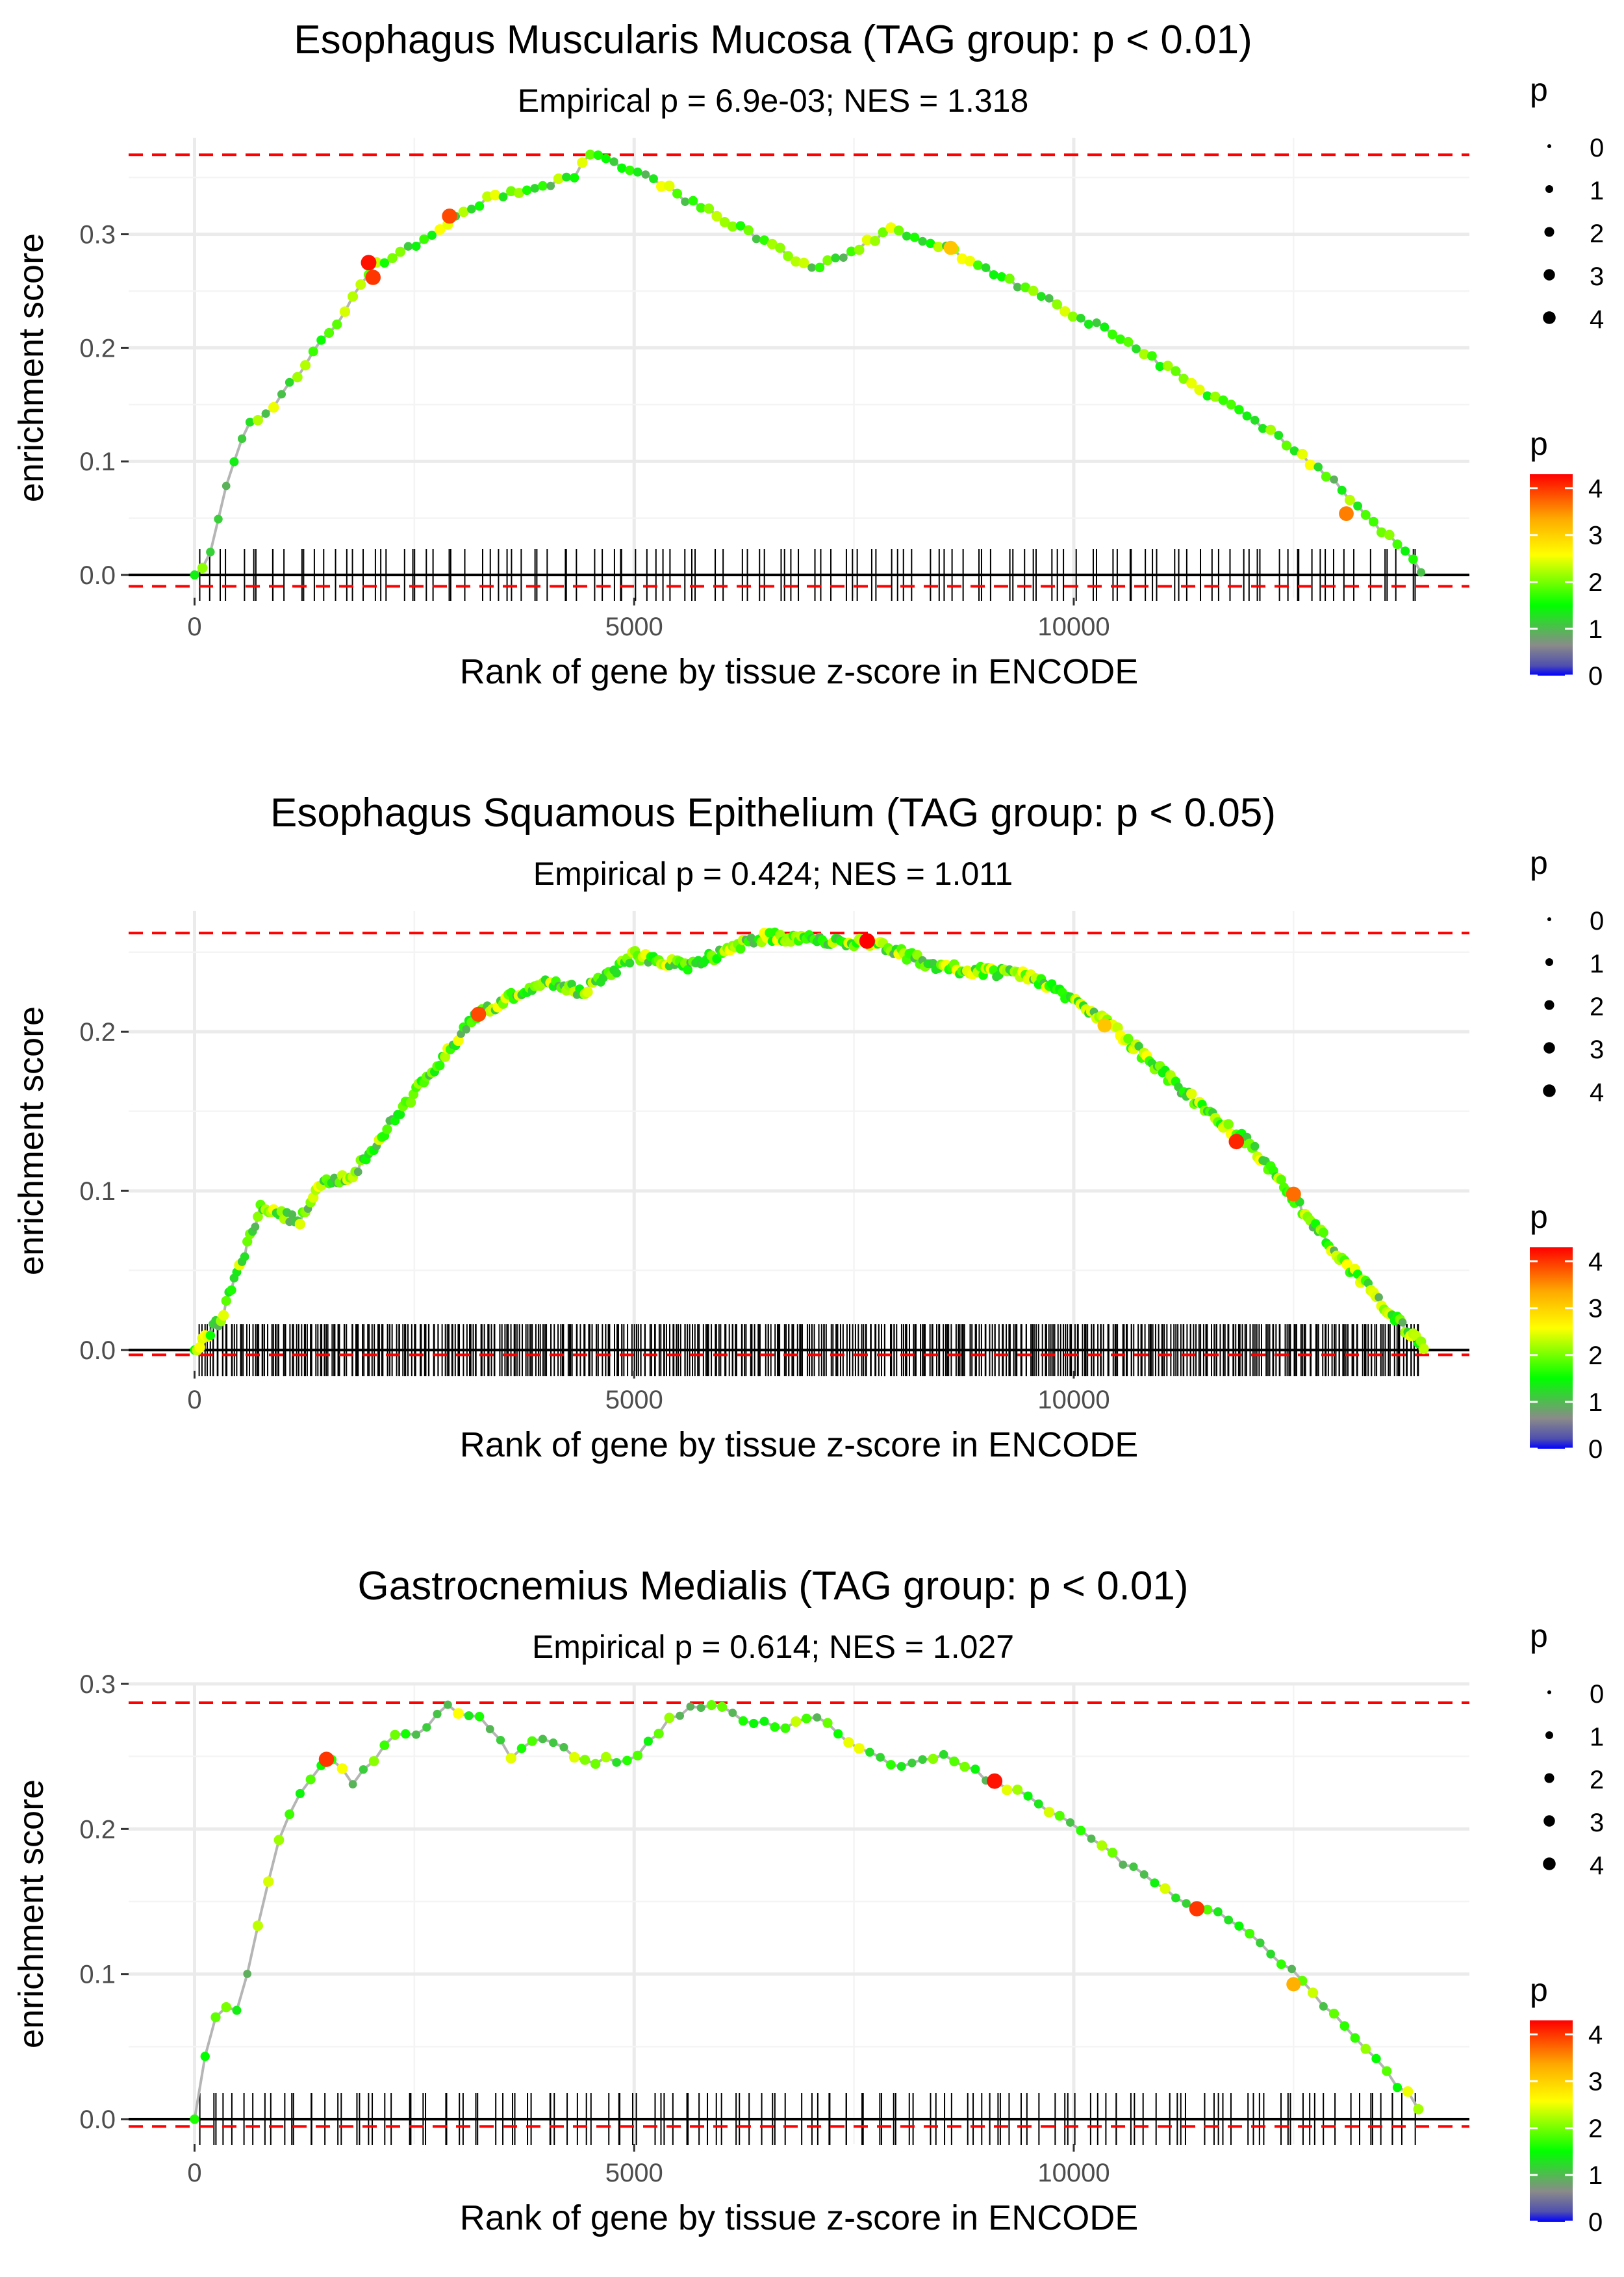  What do you see at coordinates (1597, 921) in the screenshot?
I see `size-legend-label: 0` at bounding box center [1597, 921].